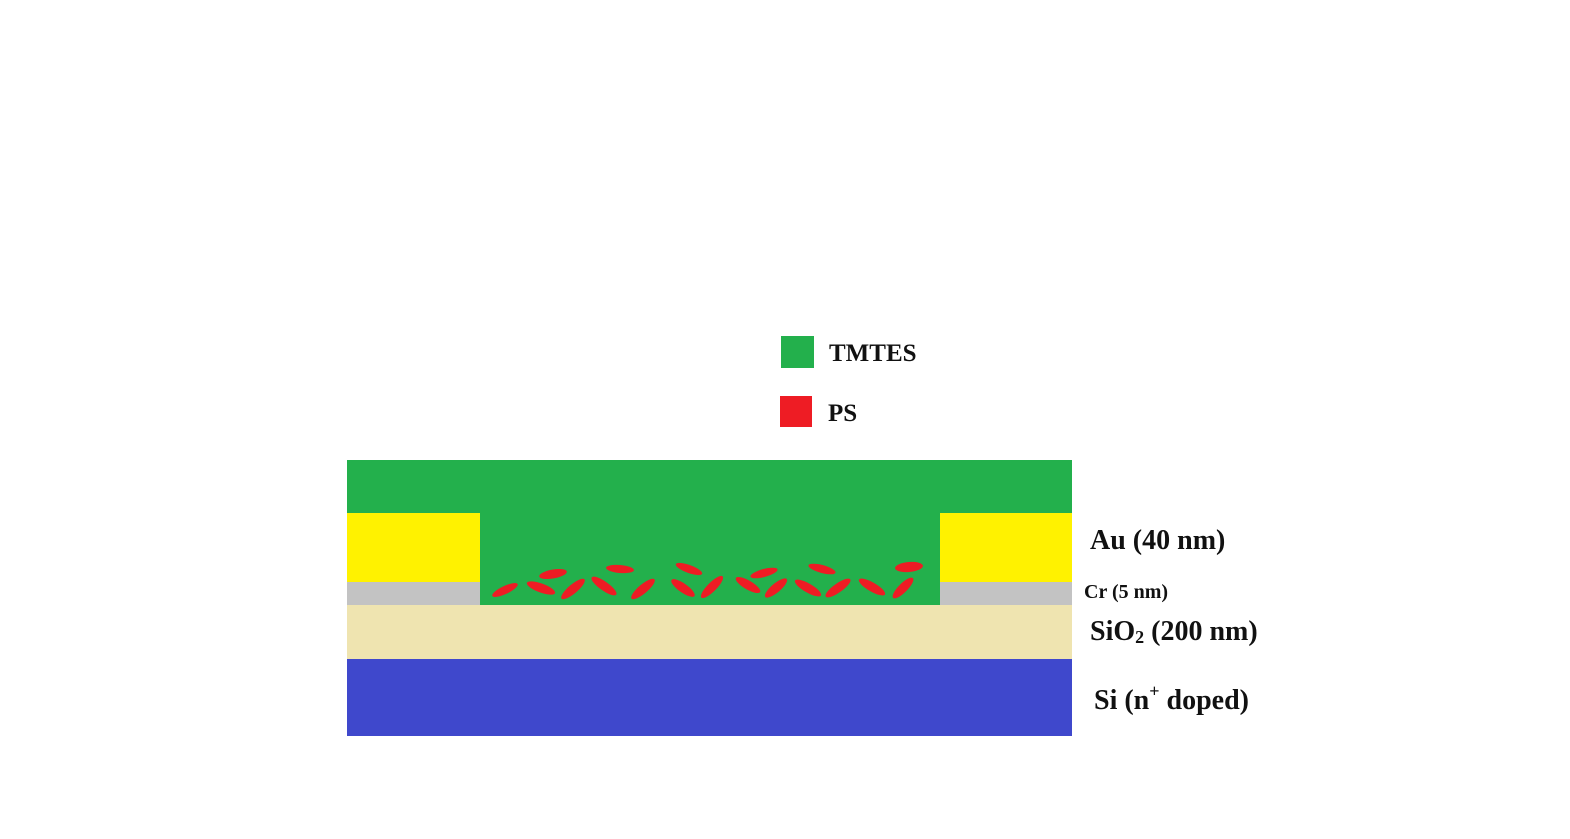 The height and width of the screenshot is (839, 1570). I want to click on si-superscript: +, so click(1154, 691).